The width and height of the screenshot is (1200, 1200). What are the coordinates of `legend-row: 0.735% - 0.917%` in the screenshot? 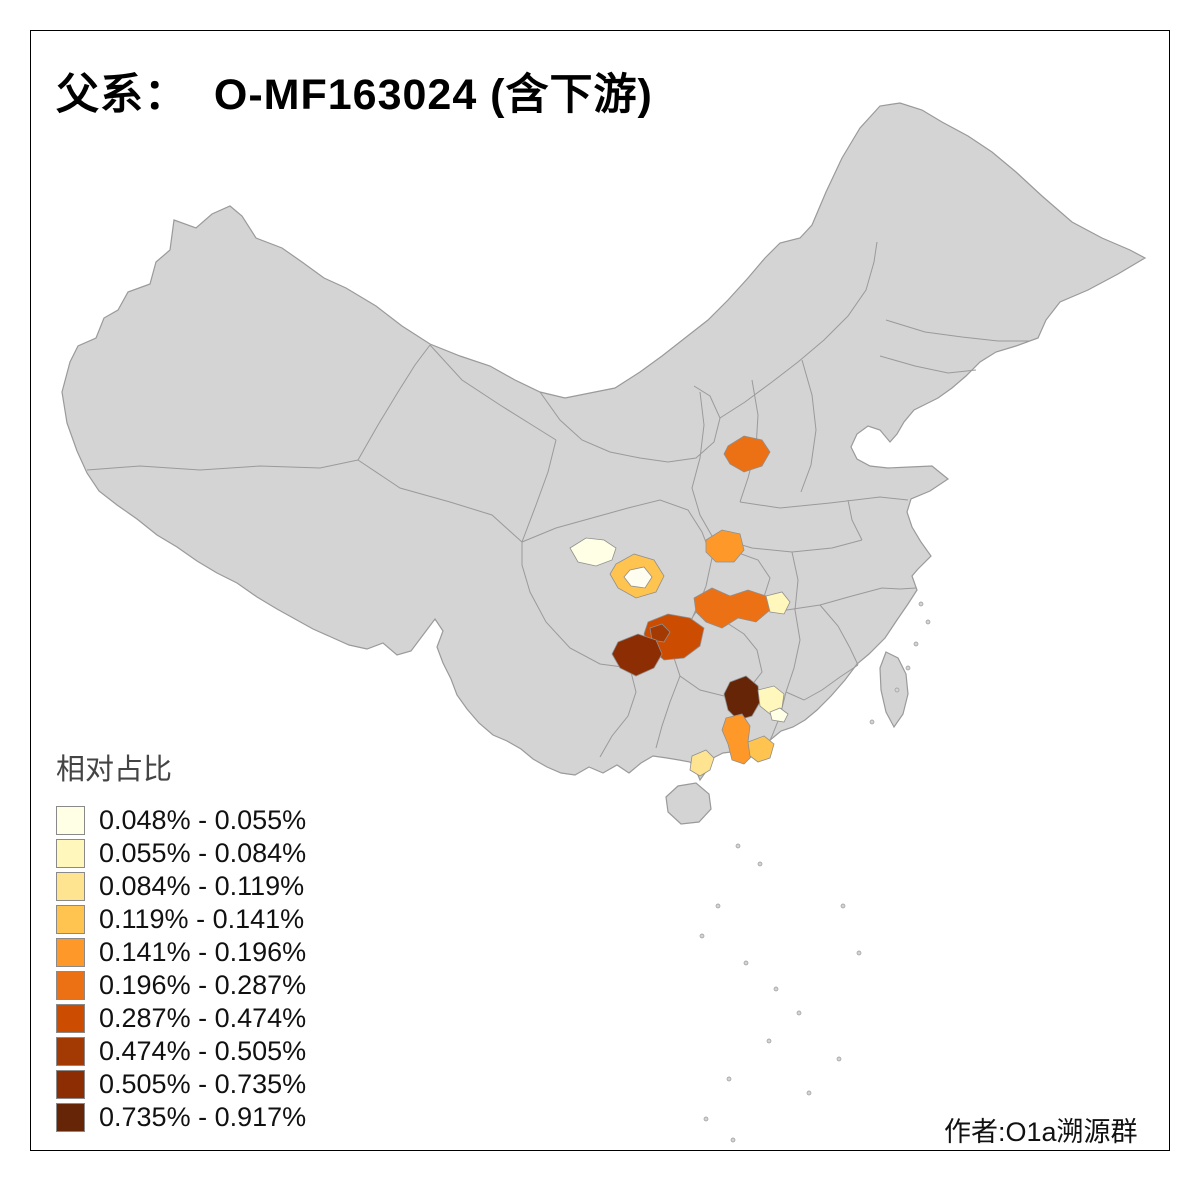 It's located at (181, 1117).